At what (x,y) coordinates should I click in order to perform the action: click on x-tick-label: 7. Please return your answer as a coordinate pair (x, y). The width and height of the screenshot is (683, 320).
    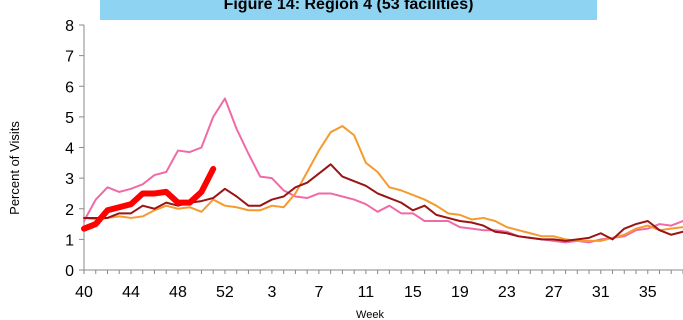
    Looking at the image, I should click on (318, 292).